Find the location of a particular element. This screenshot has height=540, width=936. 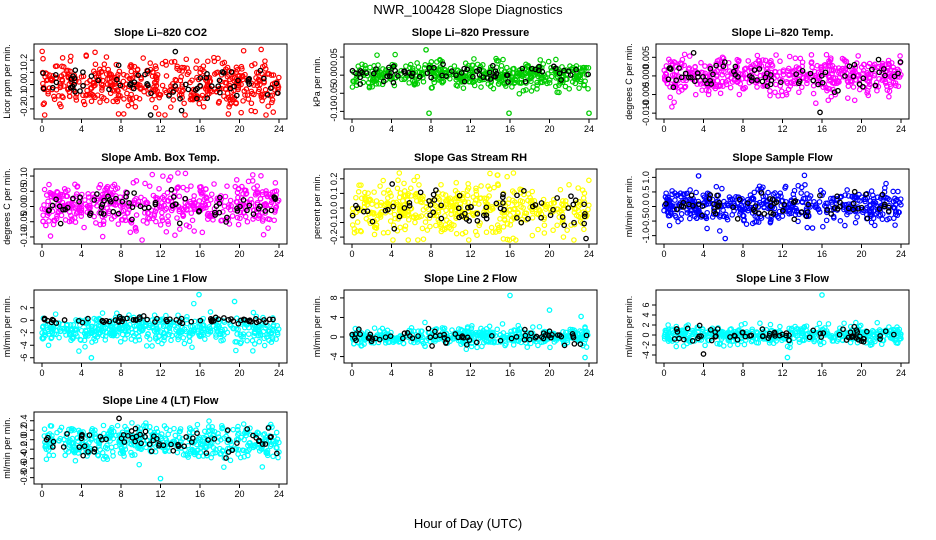

y-tick-label: 0 is located at coordinates (646, 334).